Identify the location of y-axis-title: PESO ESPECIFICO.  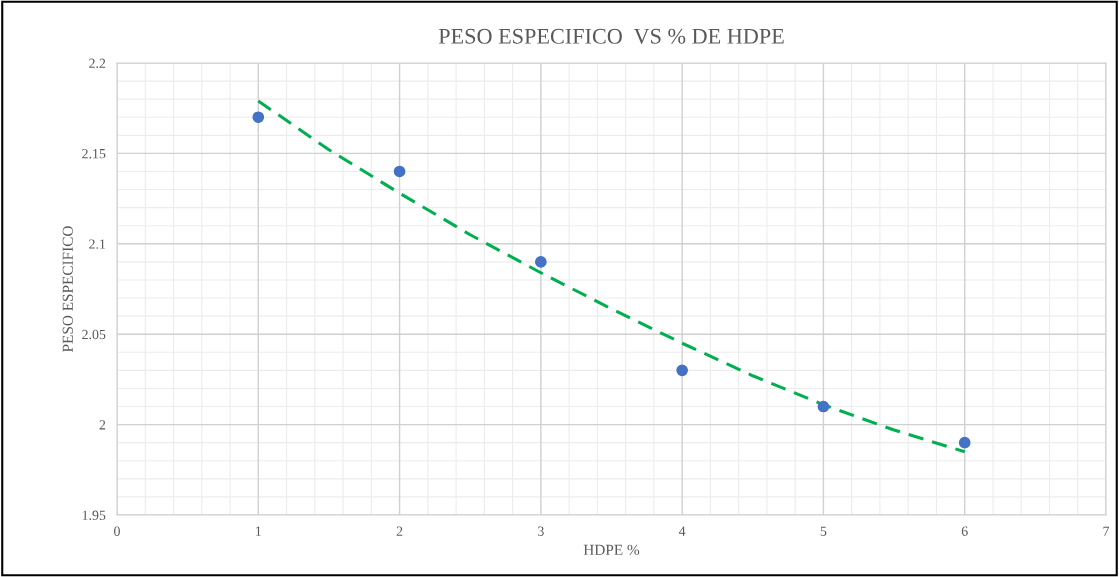
(67, 289).